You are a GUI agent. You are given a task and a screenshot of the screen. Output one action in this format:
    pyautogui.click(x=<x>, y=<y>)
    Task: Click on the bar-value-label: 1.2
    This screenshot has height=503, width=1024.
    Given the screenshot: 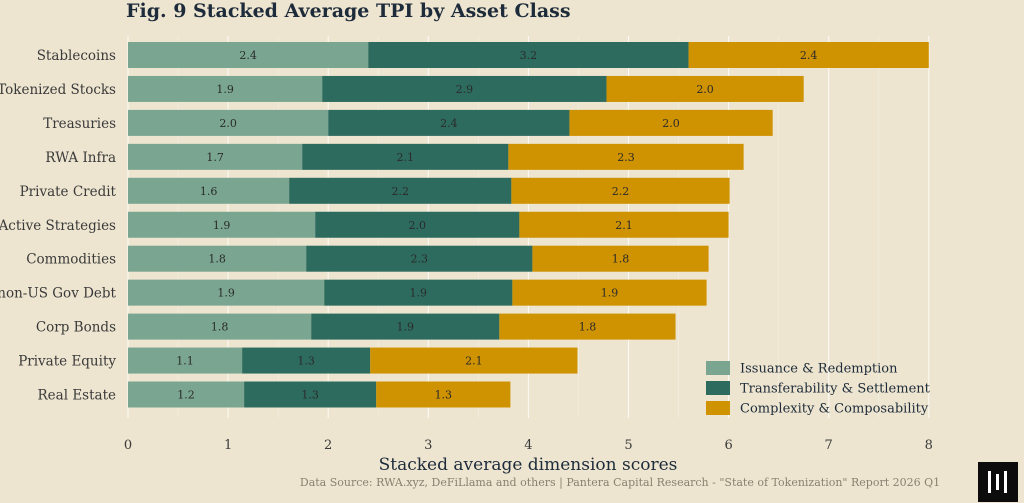 What is the action you would take?
    pyautogui.click(x=186, y=395)
    